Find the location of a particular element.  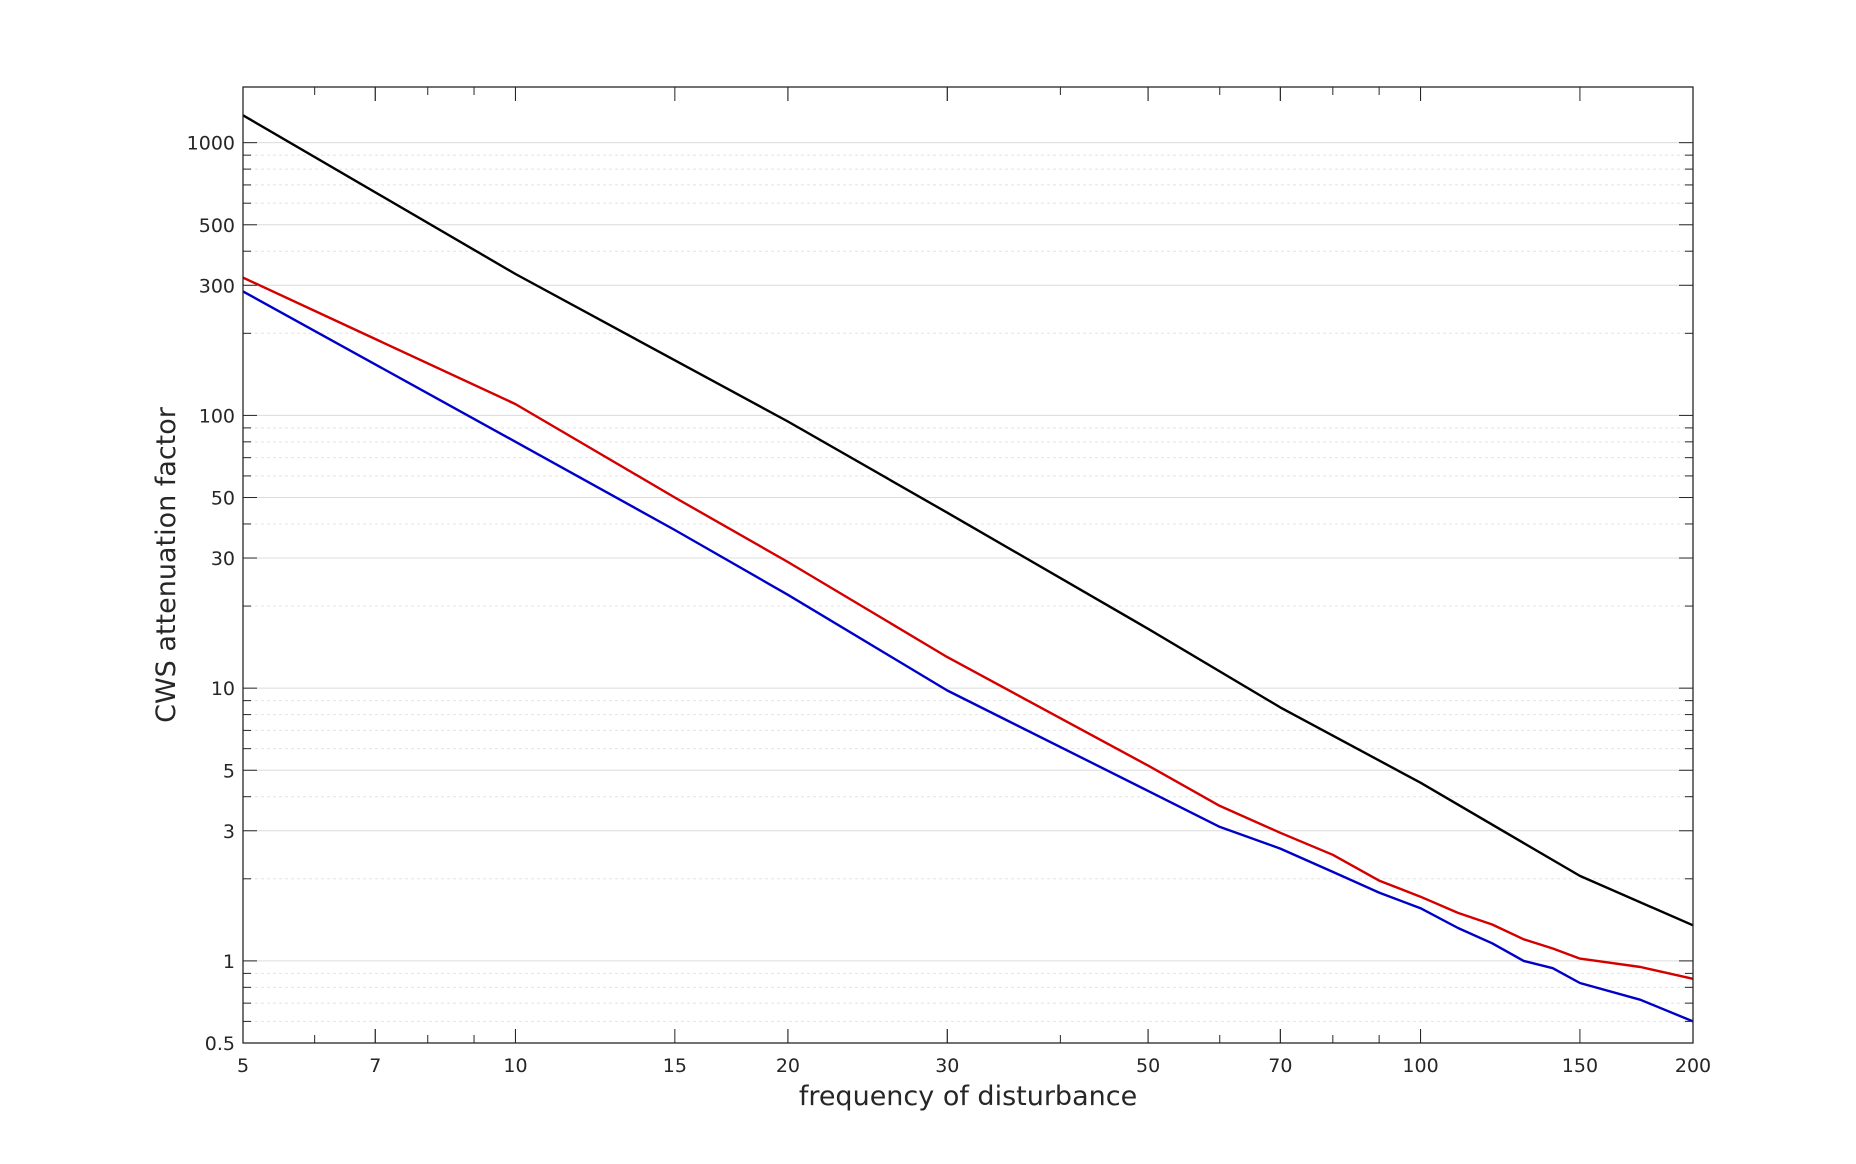

x-tick-label: 100 is located at coordinates (1420, 1066).